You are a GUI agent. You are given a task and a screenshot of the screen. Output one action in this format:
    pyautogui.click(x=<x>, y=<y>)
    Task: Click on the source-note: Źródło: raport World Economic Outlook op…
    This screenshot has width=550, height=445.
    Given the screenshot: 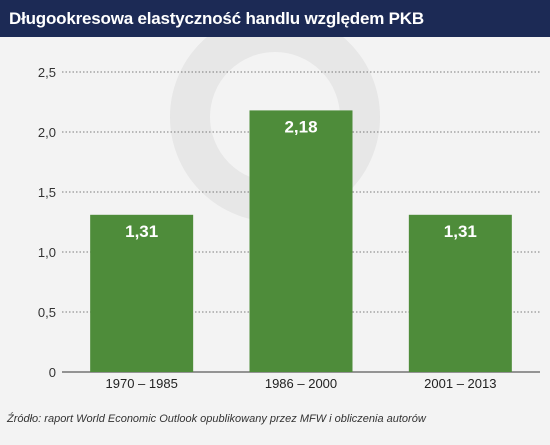 What is the action you would take?
    pyautogui.click(x=216, y=419)
    